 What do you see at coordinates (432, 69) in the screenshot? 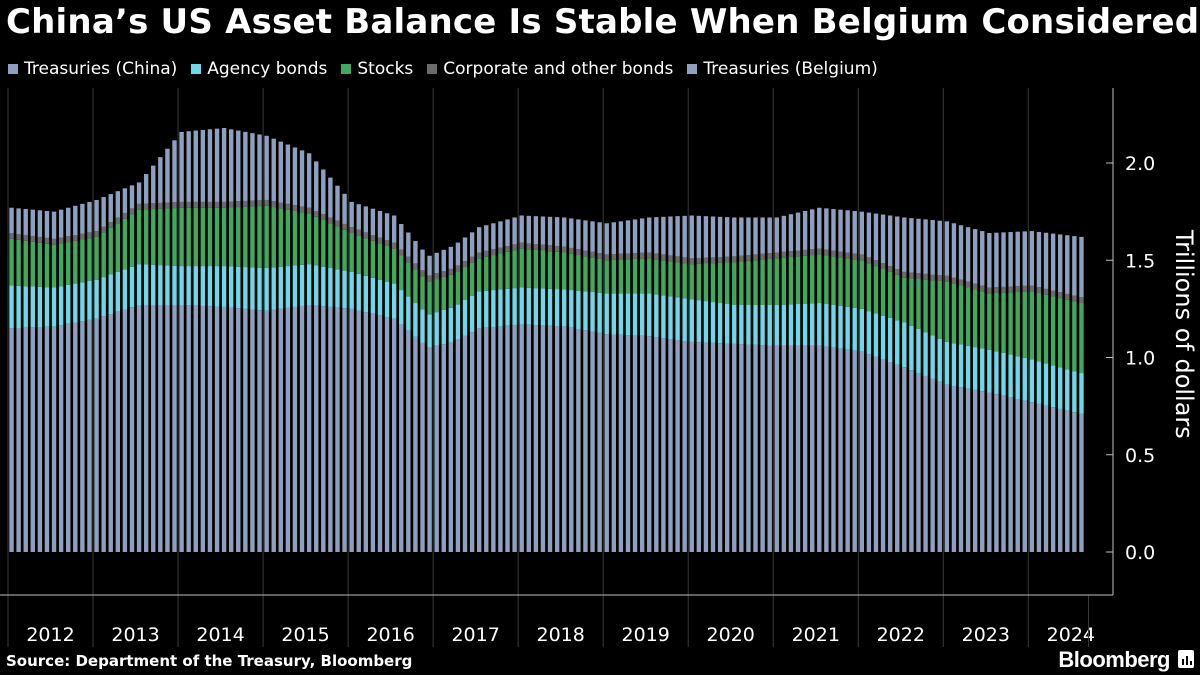
I see `legend-swatch` at bounding box center [432, 69].